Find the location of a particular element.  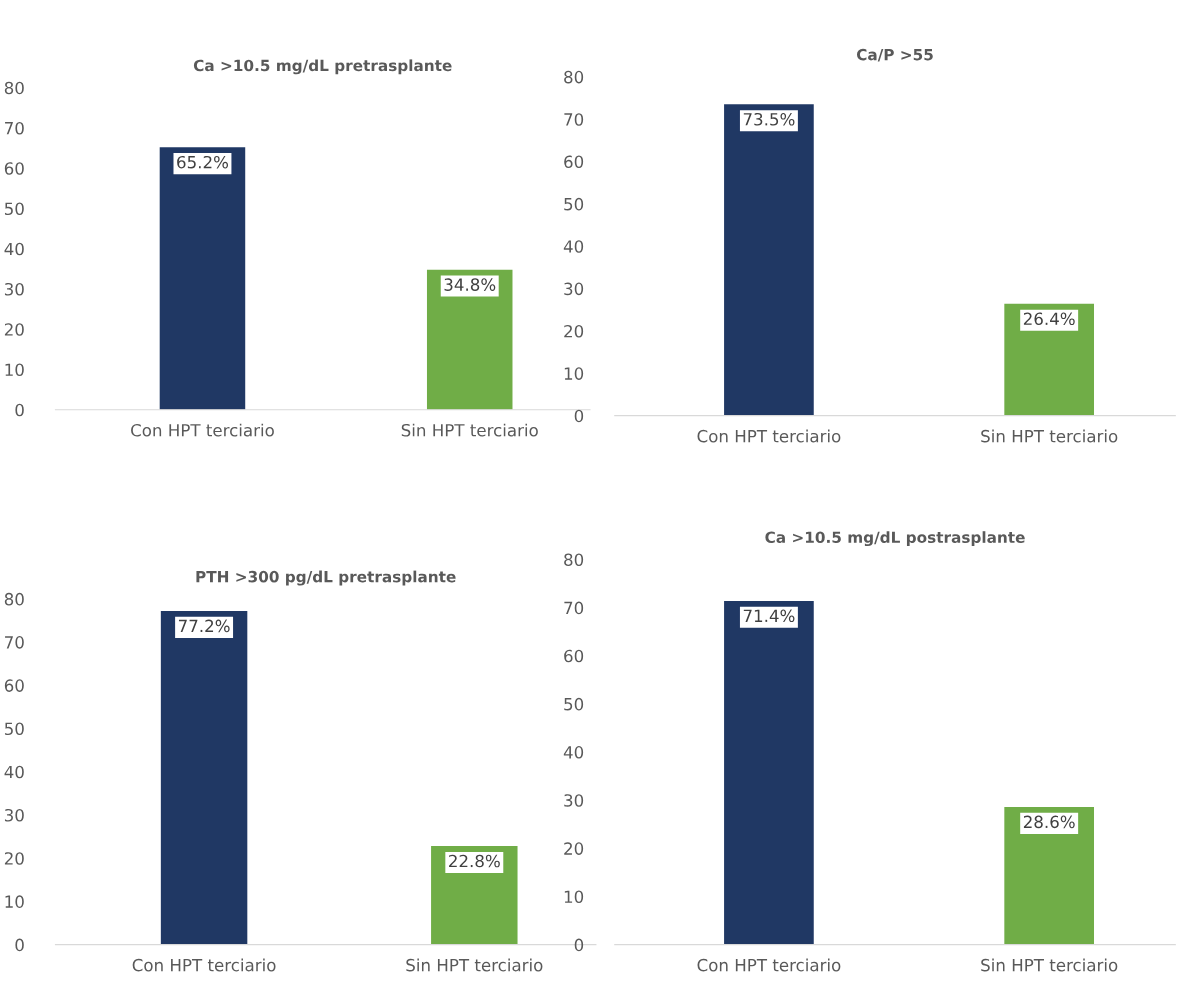

chart-title: Ca >10.5 mg/dL postrasplante is located at coordinates (895, 539).